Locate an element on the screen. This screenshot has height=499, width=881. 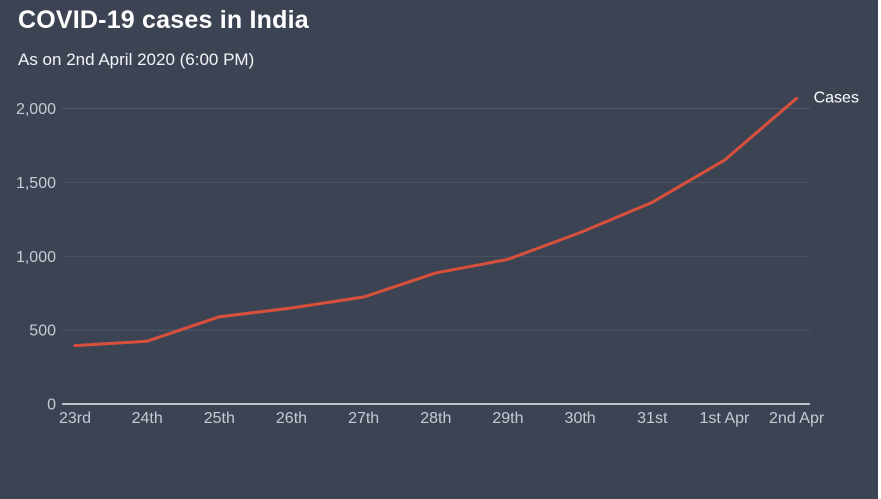
series-label: Cases is located at coordinates (836, 97).